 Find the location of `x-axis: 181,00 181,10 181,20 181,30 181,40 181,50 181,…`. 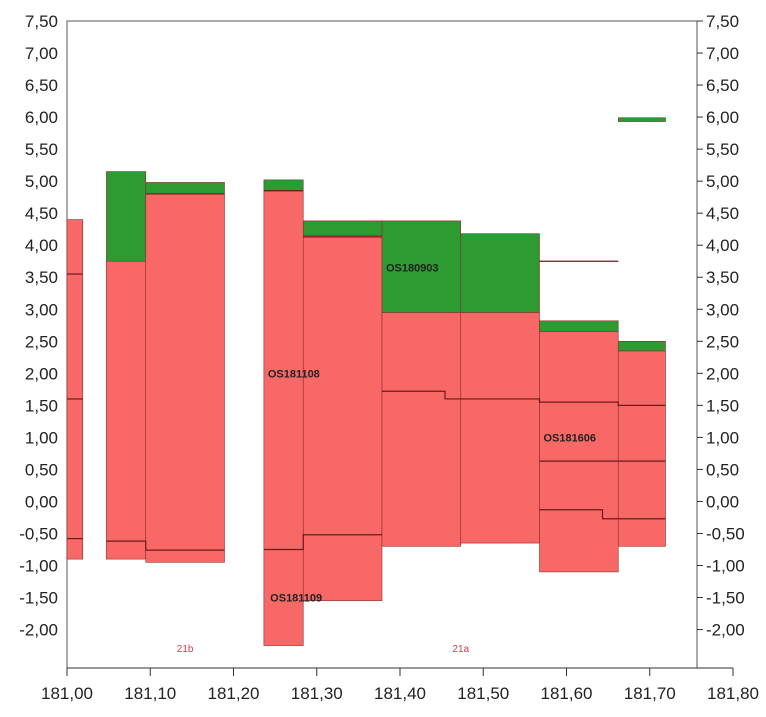

x-axis: 181,00 181,10 181,20 181,30 181,40 181,50 181,… is located at coordinates (400, 685).